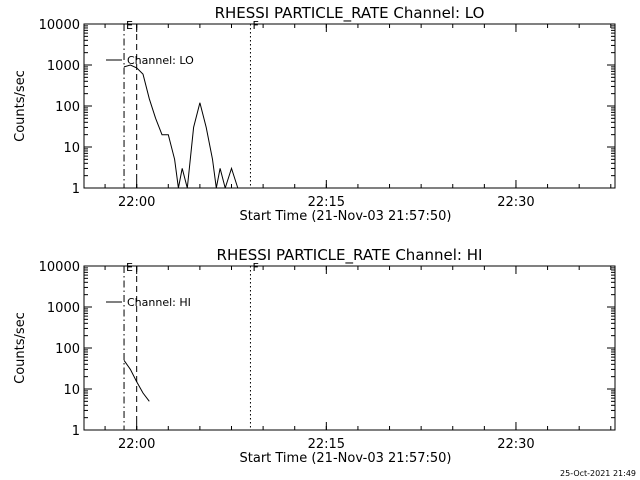 Image resolution: width=640 pixels, height=480 pixels. What do you see at coordinates (350, 13) in the screenshot?
I see `chart-title: RHESSI PARTICLE_RATE Channel: LO` at bounding box center [350, 13].